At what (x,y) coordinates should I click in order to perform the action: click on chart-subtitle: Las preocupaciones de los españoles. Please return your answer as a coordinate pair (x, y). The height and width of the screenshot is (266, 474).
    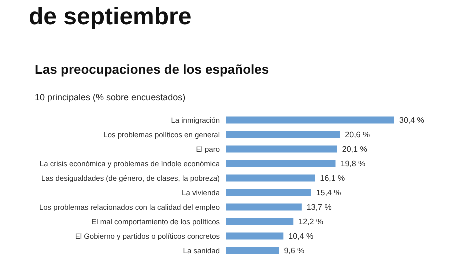
    Looking at the image, I should click on (152, 69).